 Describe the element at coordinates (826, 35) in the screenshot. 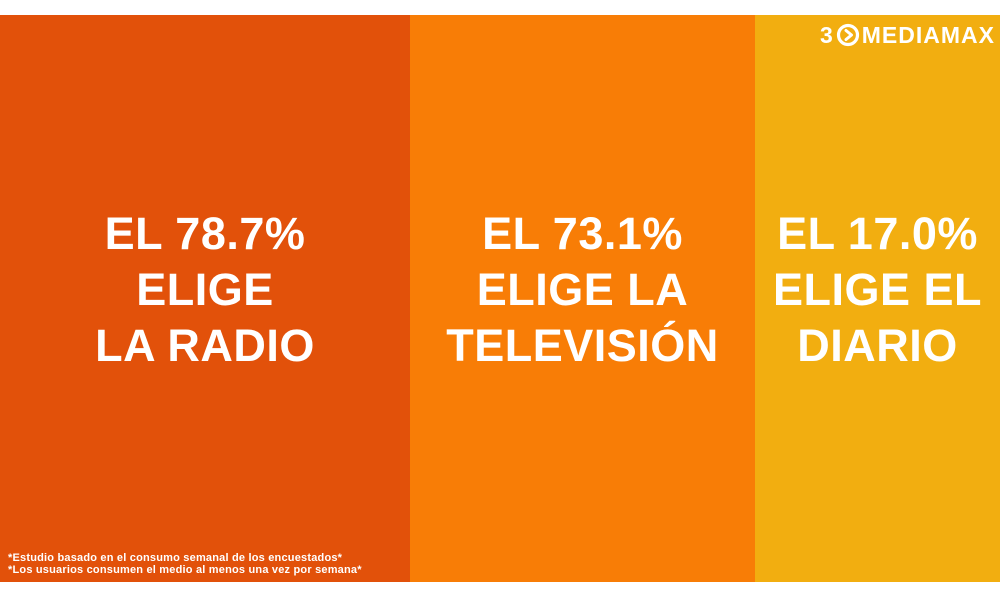

I see `logo-prefix: 3` at that location.